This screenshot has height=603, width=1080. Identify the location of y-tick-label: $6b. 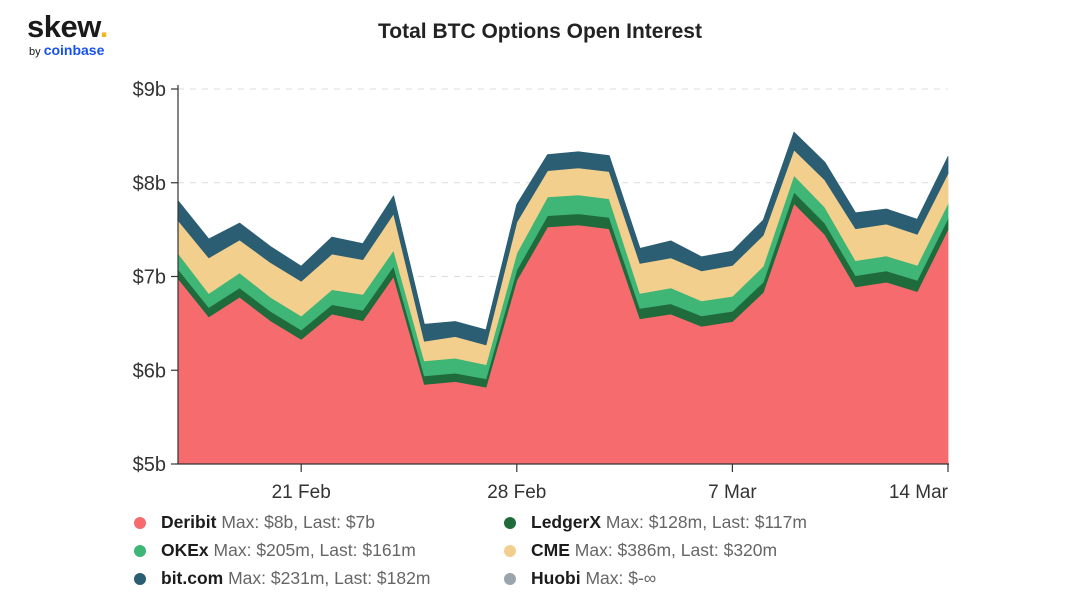
(149, 371).